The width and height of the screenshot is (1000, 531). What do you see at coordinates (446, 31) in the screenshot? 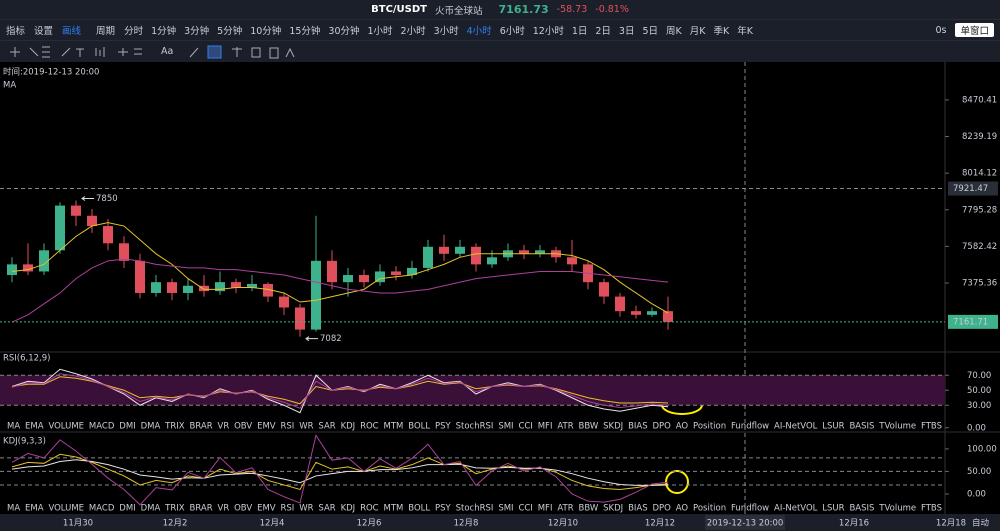
I see `period: 3小时` at bounding box center [446, 31].